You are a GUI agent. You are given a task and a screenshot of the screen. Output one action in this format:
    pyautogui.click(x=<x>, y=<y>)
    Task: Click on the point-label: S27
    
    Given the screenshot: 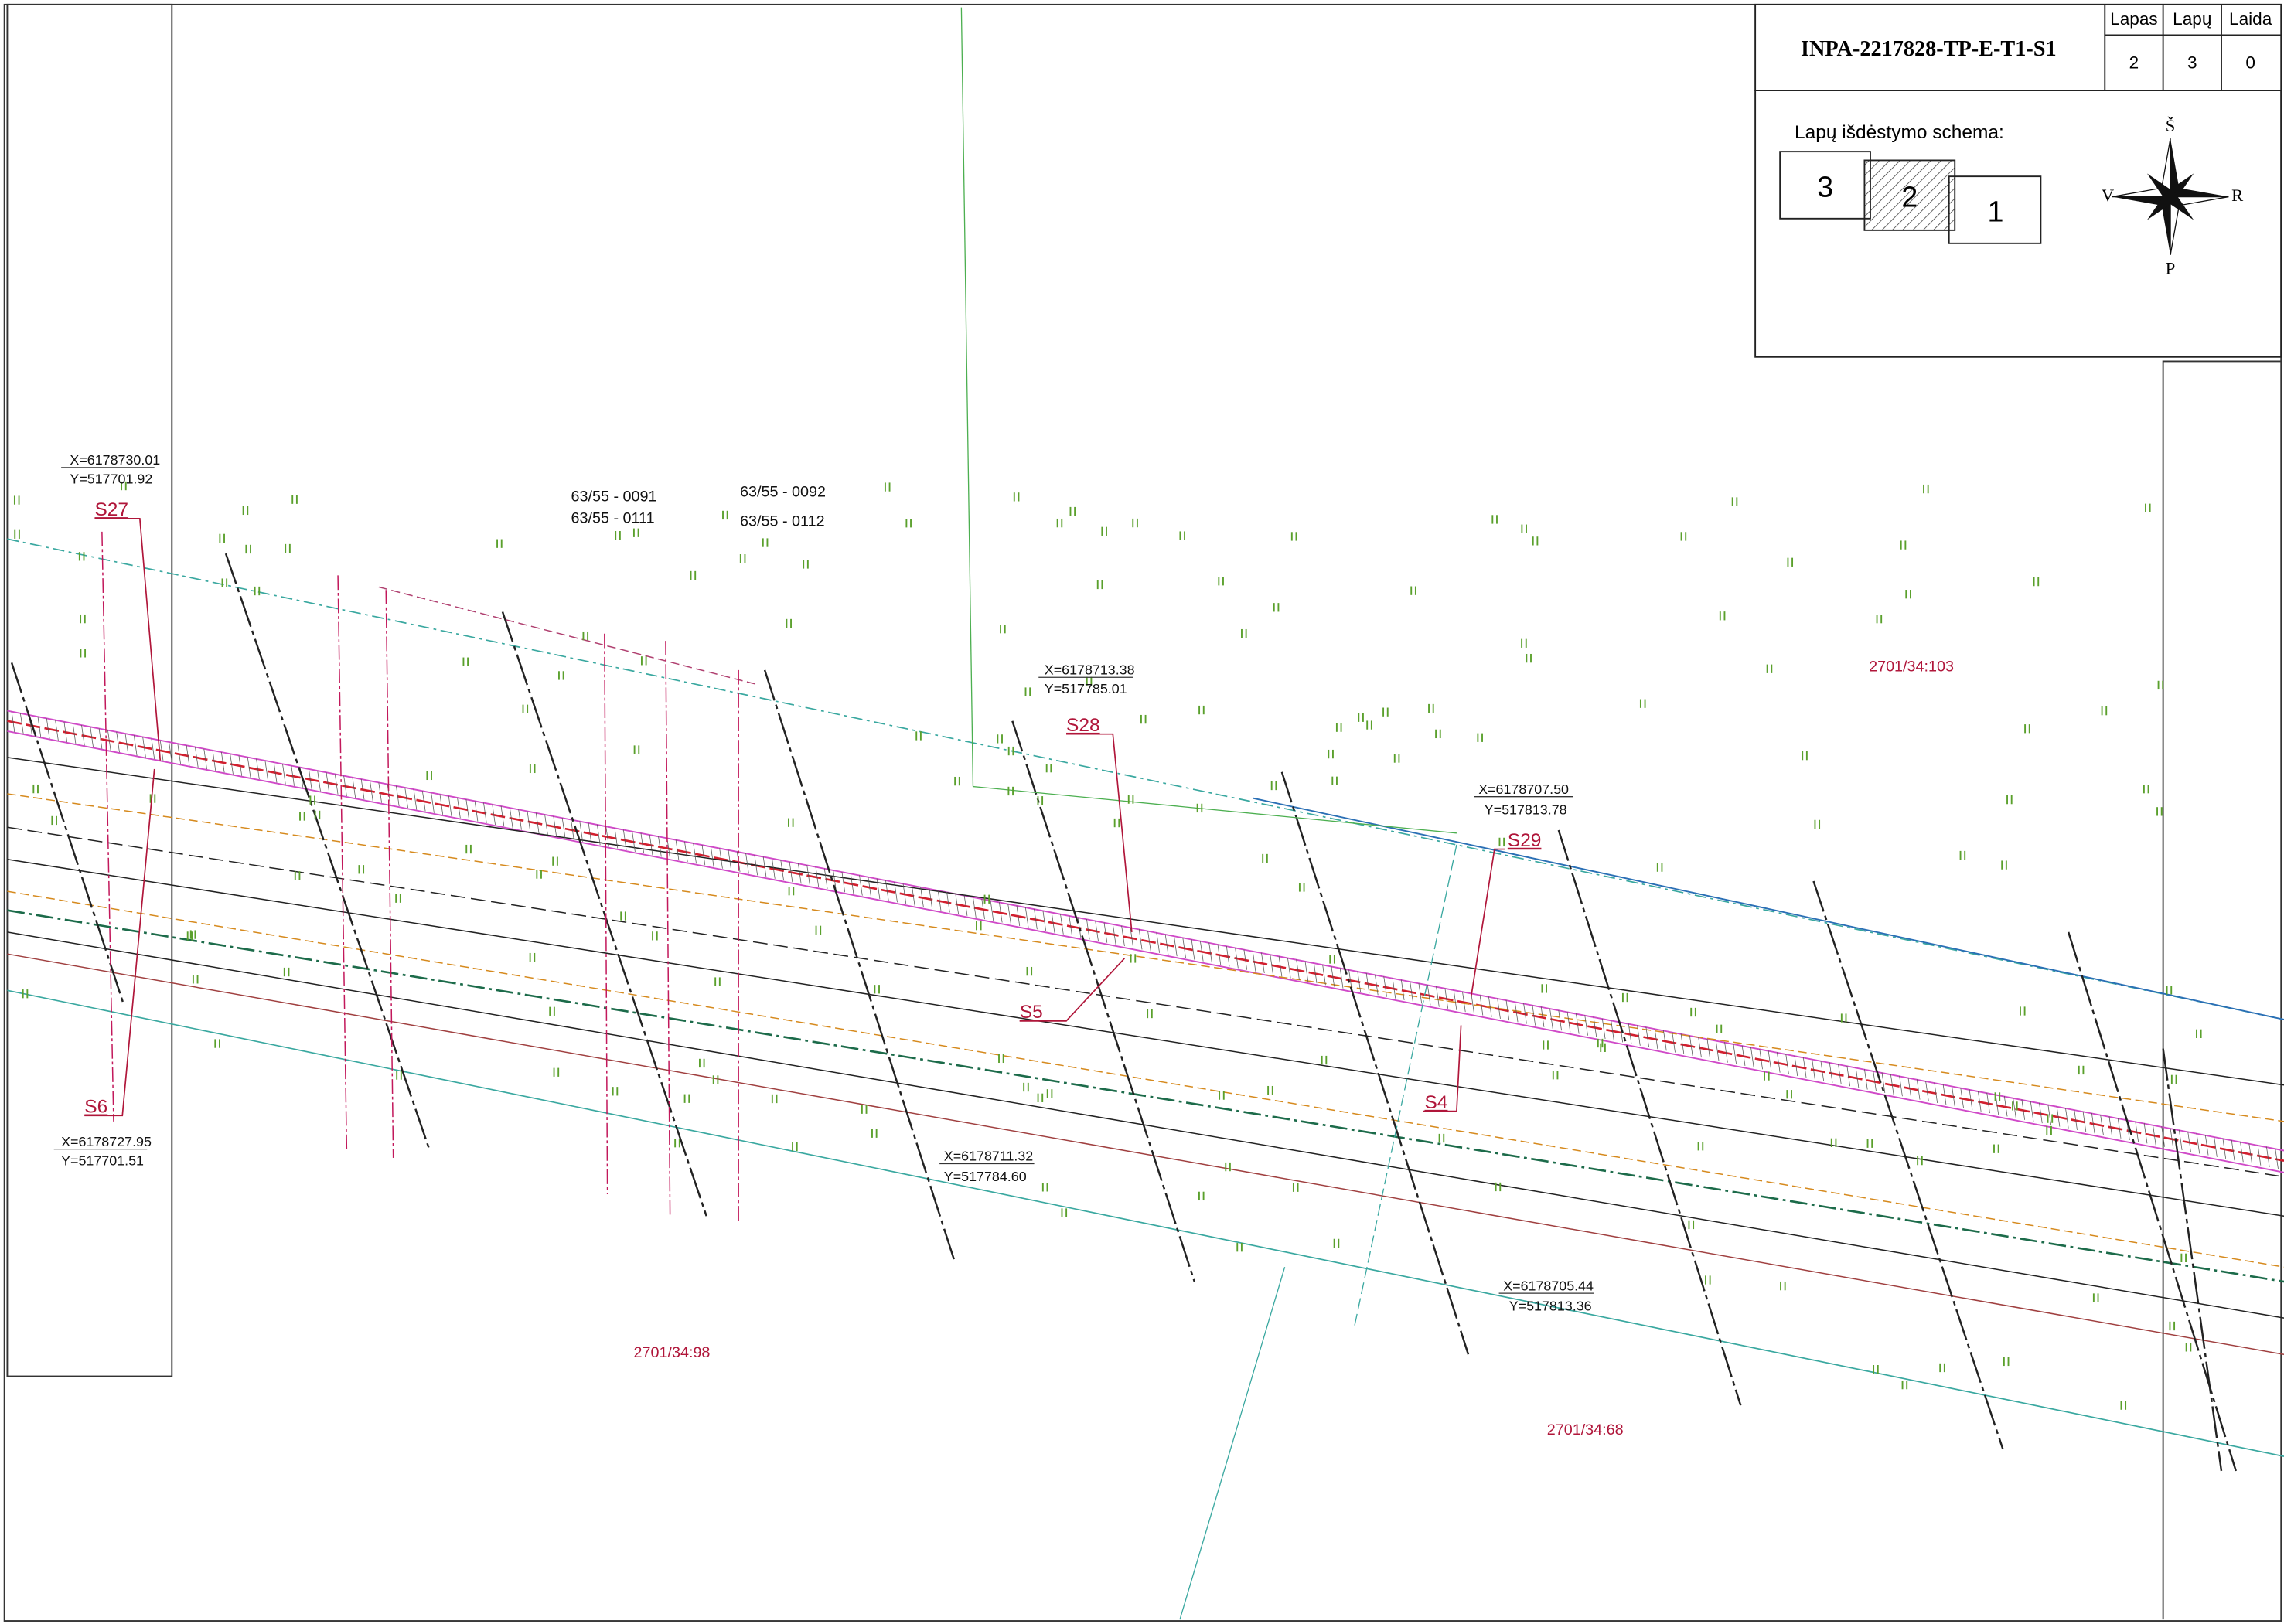 What is the action you would take?
    pyautogui.click(x=111, y=510)
    